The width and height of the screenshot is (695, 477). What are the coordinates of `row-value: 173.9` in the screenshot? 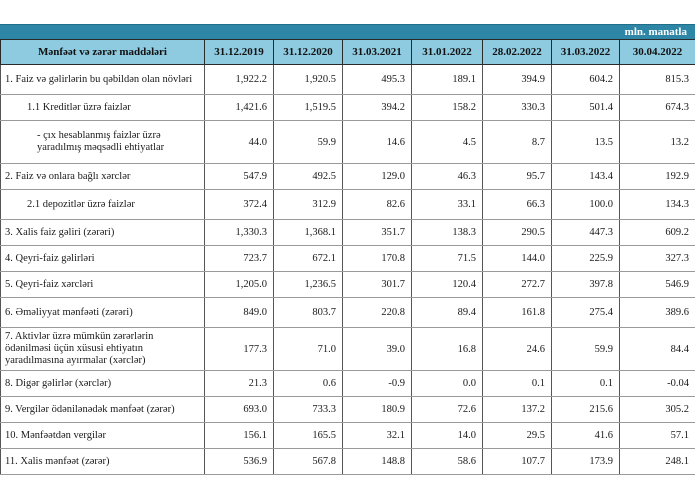 It's located at (585, 461).